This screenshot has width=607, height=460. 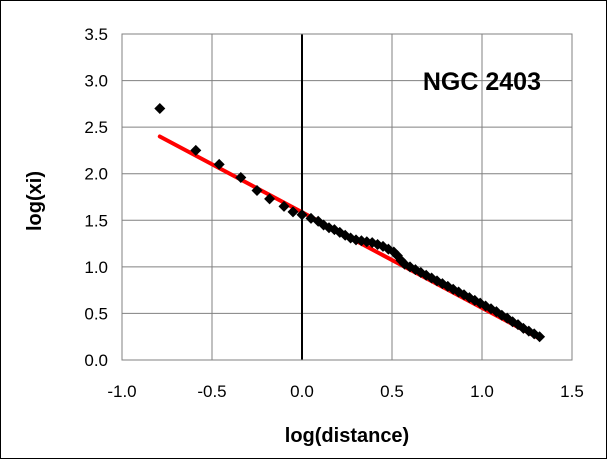 What do you see at coordinates (572, 391) in the screenshot?
I see `x-tick-label: 1.5` at bounding box center [572, 391].